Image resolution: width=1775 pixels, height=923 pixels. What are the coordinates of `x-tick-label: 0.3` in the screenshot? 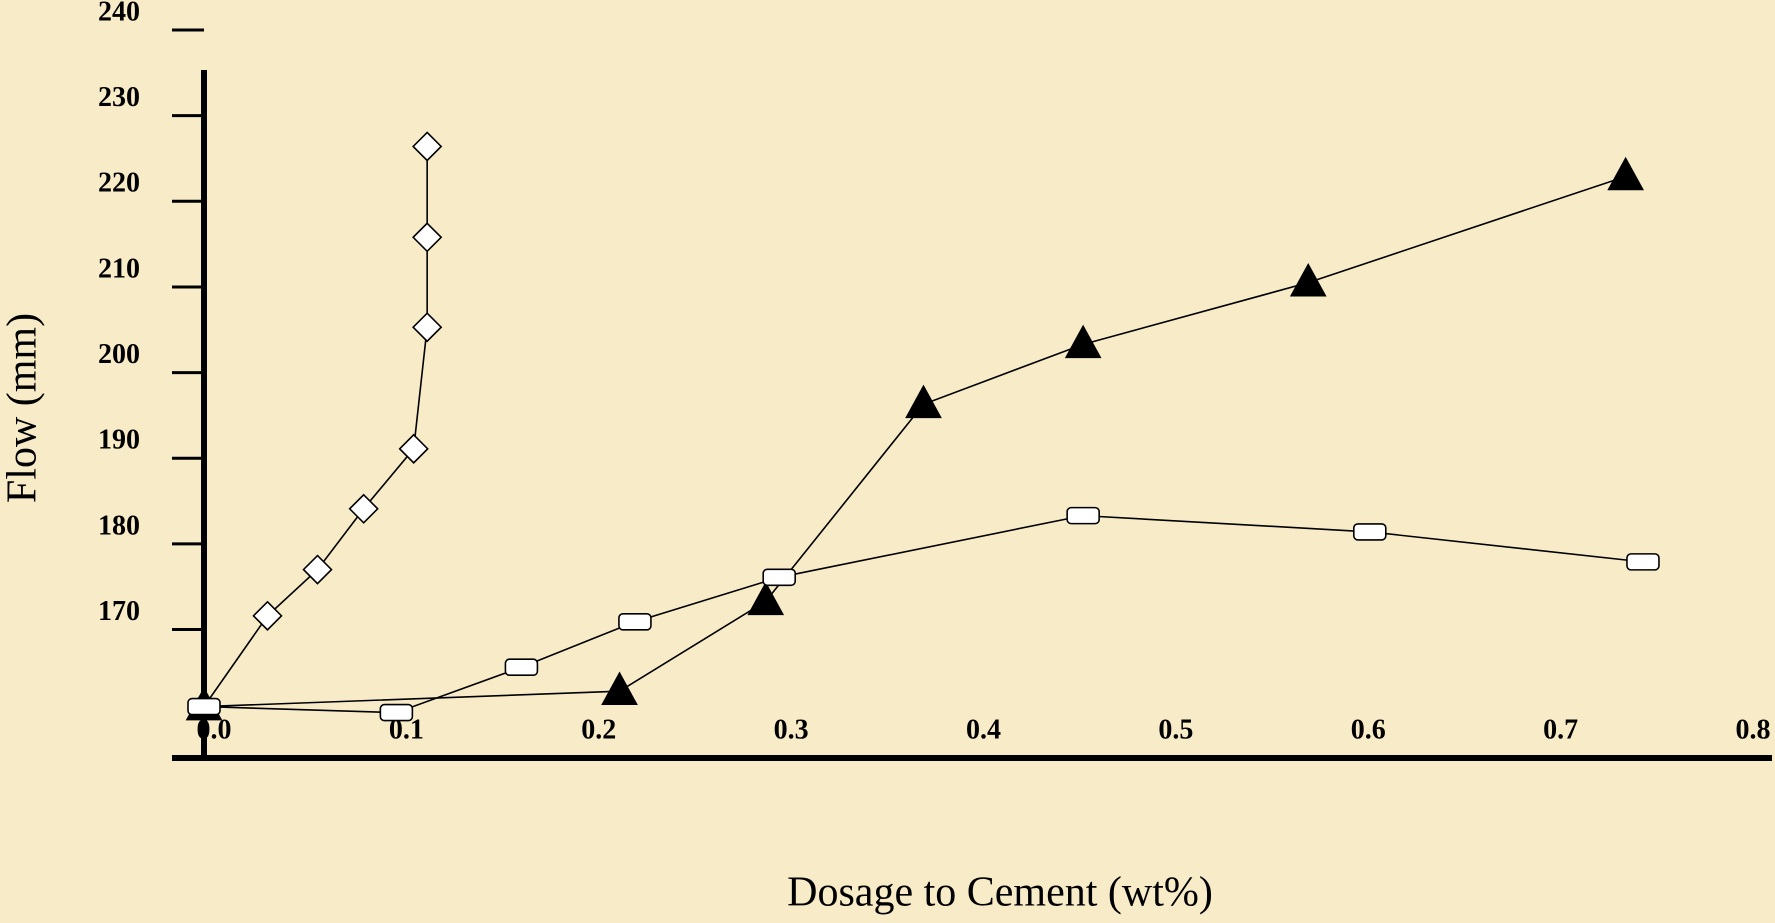 It's located at (791, 729).